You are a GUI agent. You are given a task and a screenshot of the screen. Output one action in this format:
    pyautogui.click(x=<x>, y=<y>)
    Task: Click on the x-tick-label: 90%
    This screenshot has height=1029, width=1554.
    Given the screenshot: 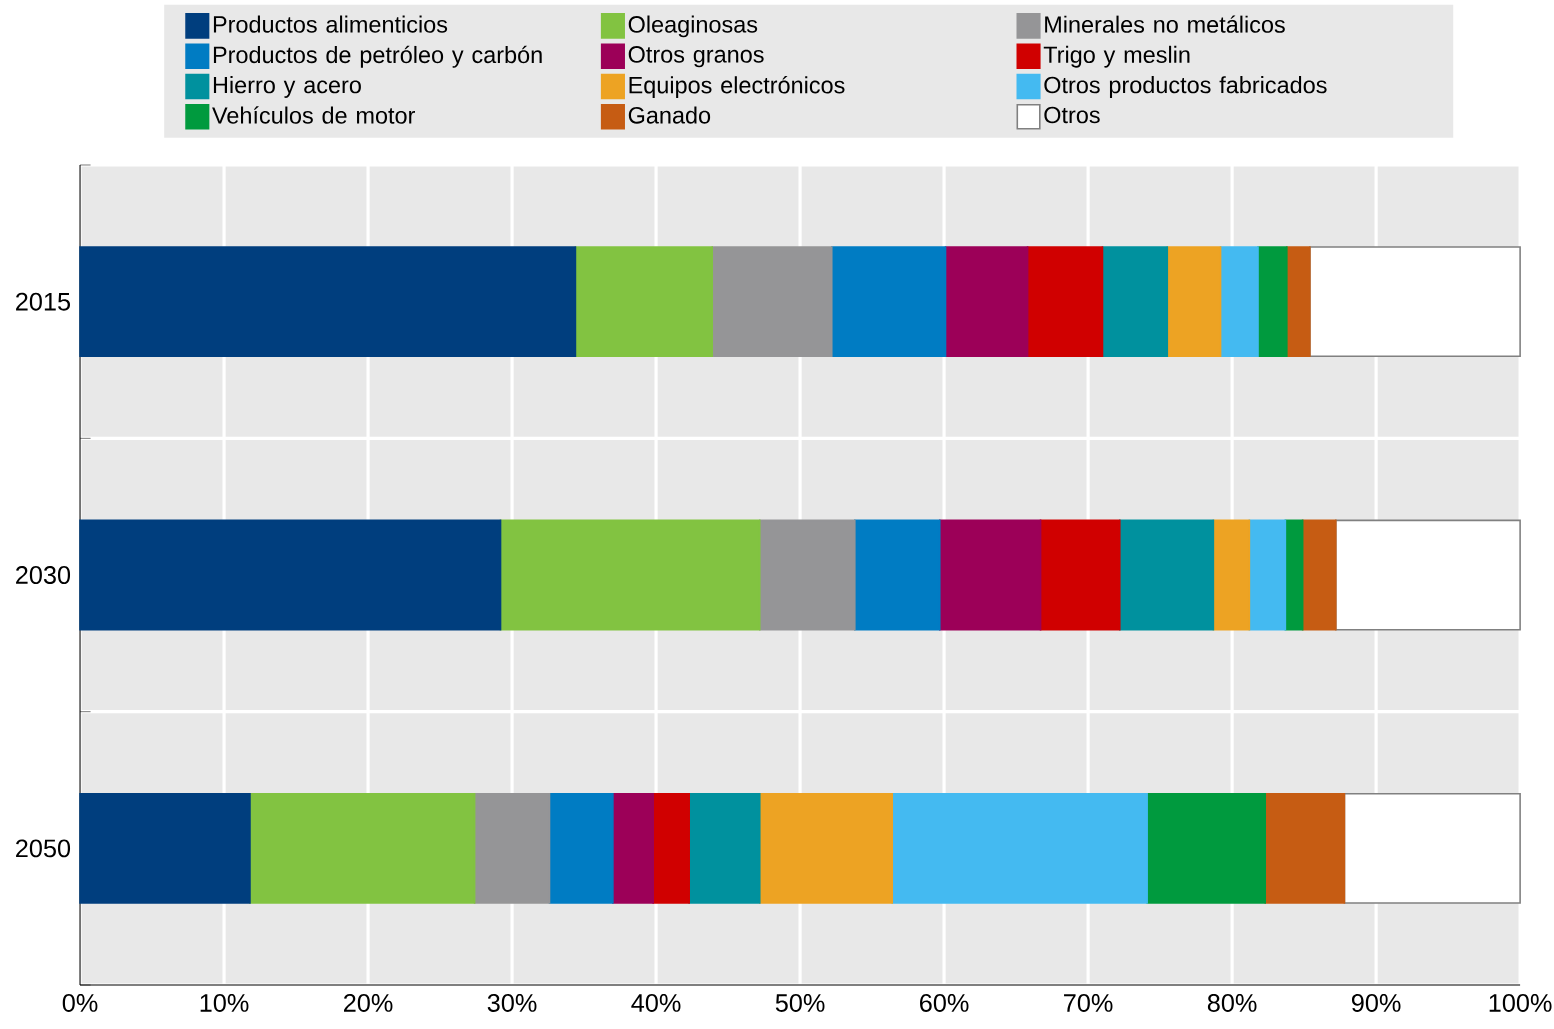 What is the action you would take?
    pyautogui.click(x=1376, y=1002)
    